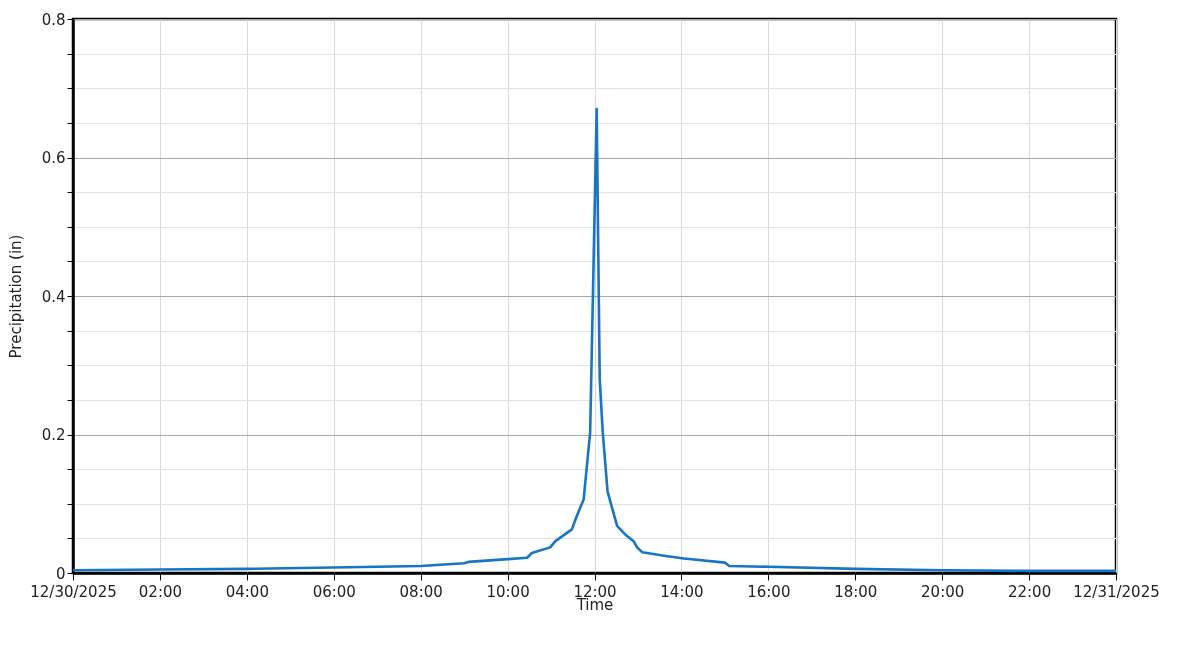 The height and width of the screenshot is (659, 1194). Describe the element at coordinates (856, 591) in the screenshot. I see `x-tick-label: 18:00` at that location.